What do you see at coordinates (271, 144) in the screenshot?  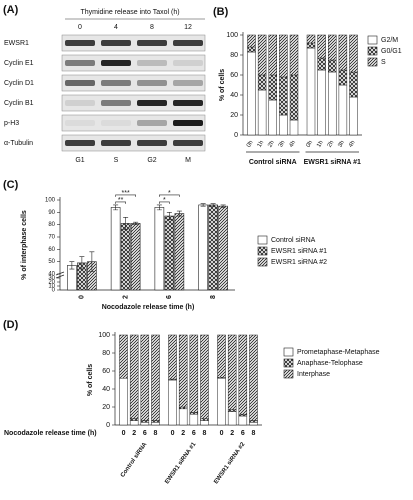 I see `x-tick-label: 2h` at bounding box center [271, 144].